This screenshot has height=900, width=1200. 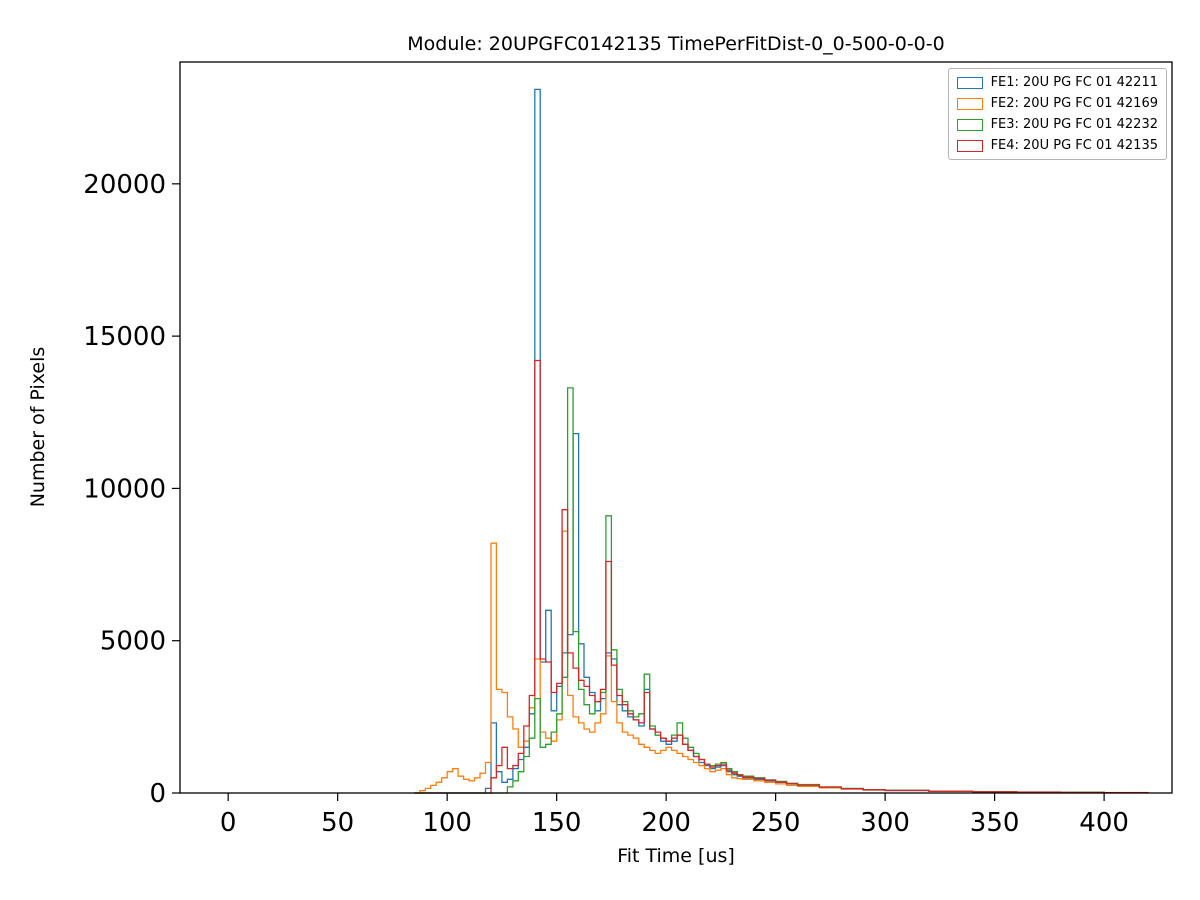 I want to click on legend-entry-4: FE4: 20U PG FC 01 42135, so click(x=1057, y=145).